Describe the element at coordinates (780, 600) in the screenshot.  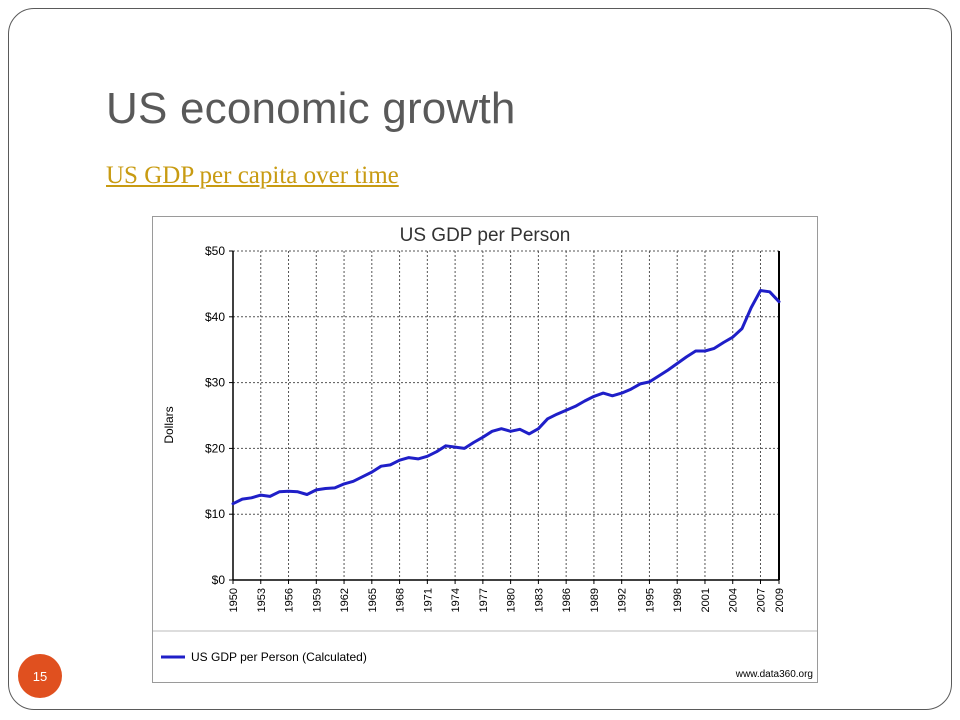
I see `x-tick-label: 2009` at that location.